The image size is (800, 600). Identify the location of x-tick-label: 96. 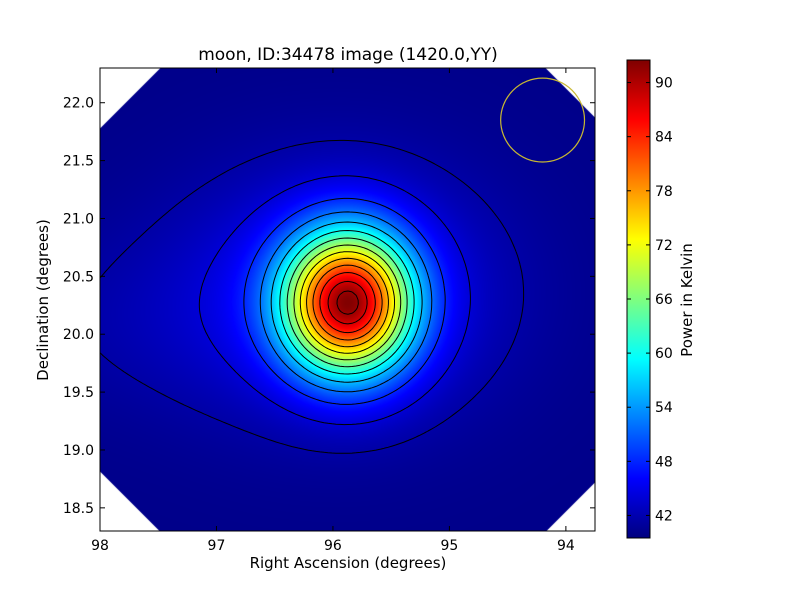
(333, 546).